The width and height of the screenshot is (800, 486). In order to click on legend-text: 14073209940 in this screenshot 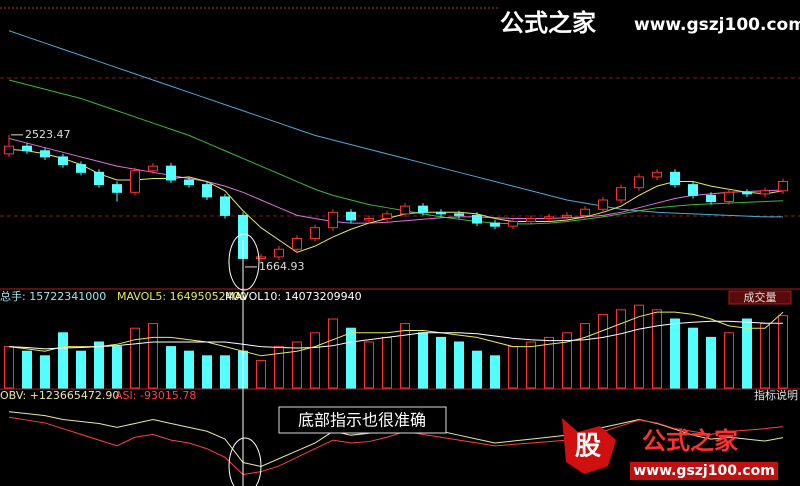, I will do `click(323, 296)`.